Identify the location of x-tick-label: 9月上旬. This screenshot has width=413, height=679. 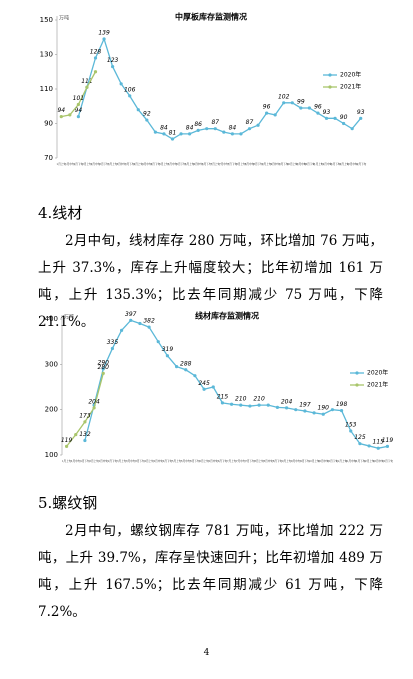
(287, 461).